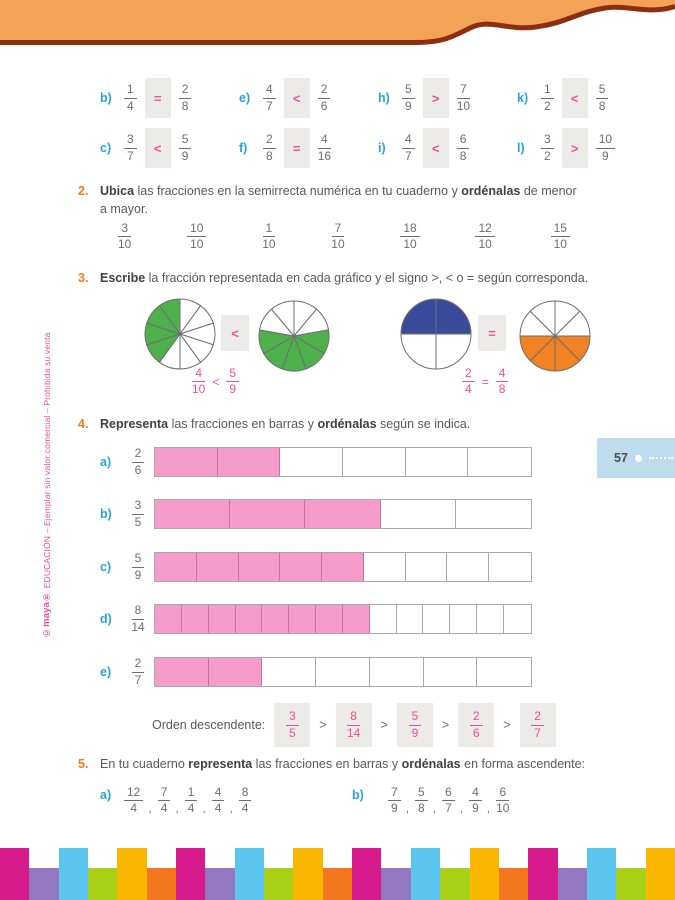 This screenshot has width=675, height=900. Describe the element at coordinates (243, 148) in the screenshot. I see `item-label: f)` at that location.